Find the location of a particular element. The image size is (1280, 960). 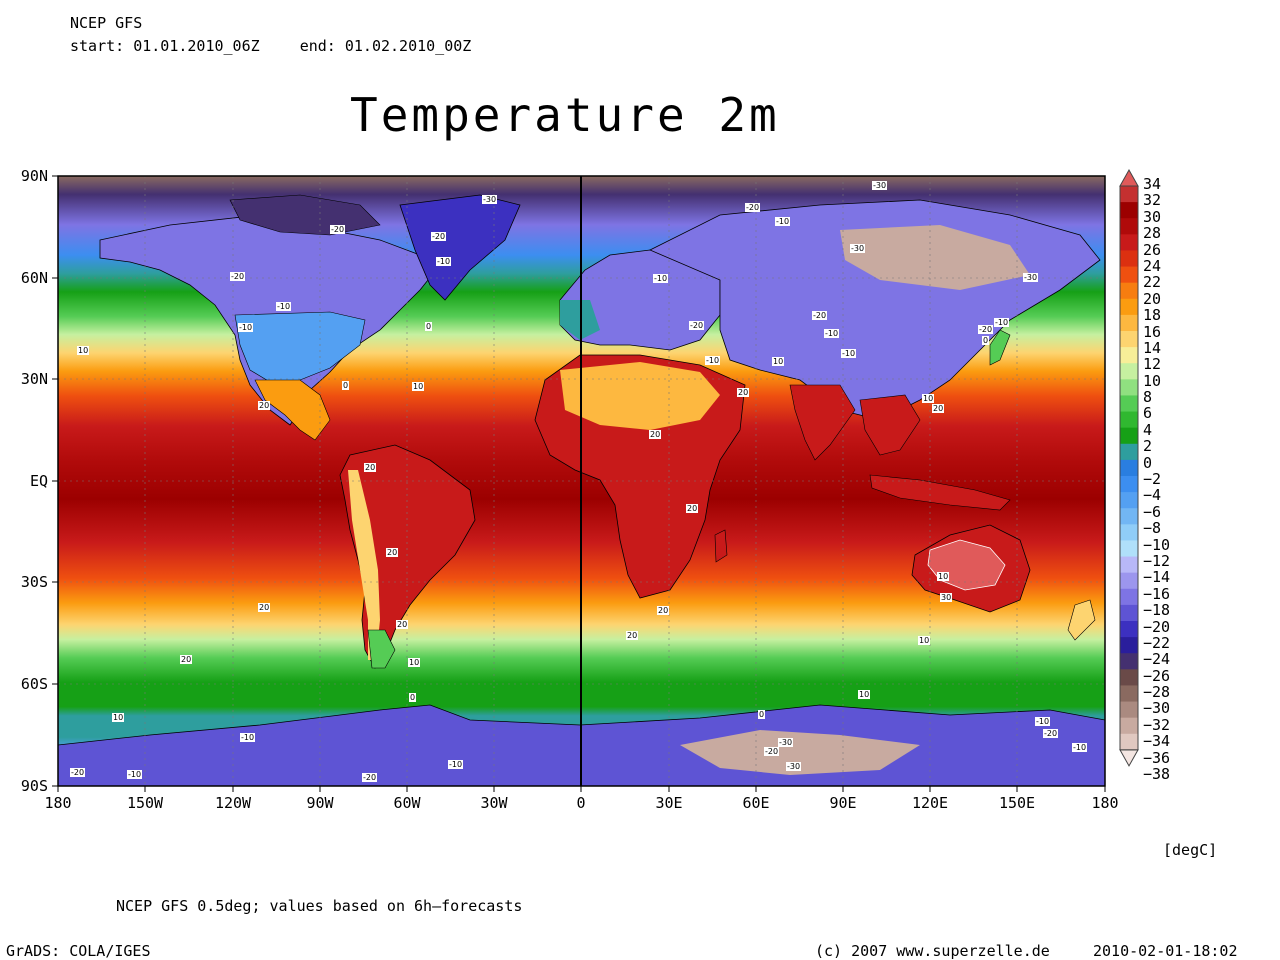

colorbar-label: −16 is located at coordinates (1157, 593).